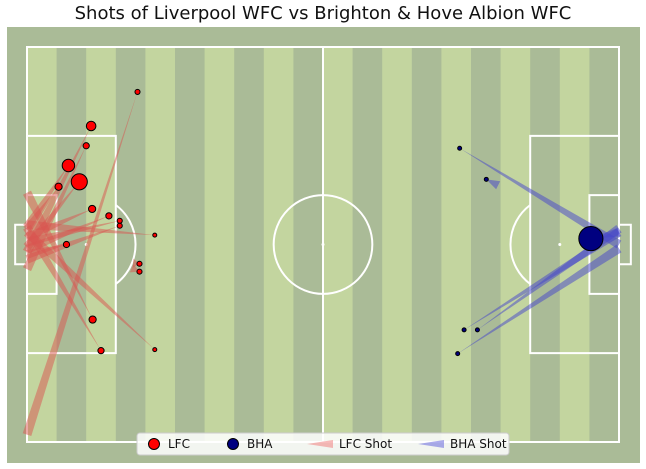 This screenshot has height=469, width=646. What do you see at coordinates (478, 444) in the screenshot?
I see `legend-label: BHA Shot` at bounding box center [478, 444].